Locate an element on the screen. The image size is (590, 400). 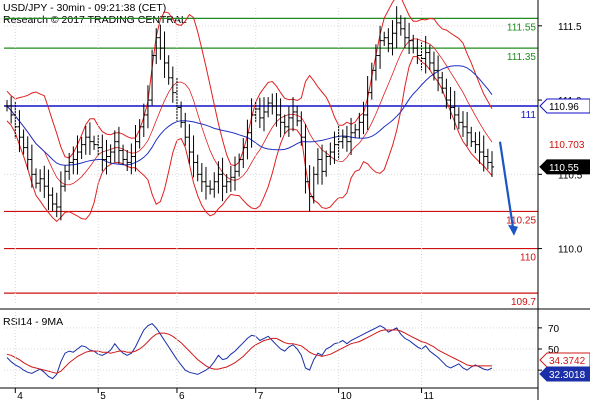
price-tag-black: 110.55 is located at coordinates (564, 167).